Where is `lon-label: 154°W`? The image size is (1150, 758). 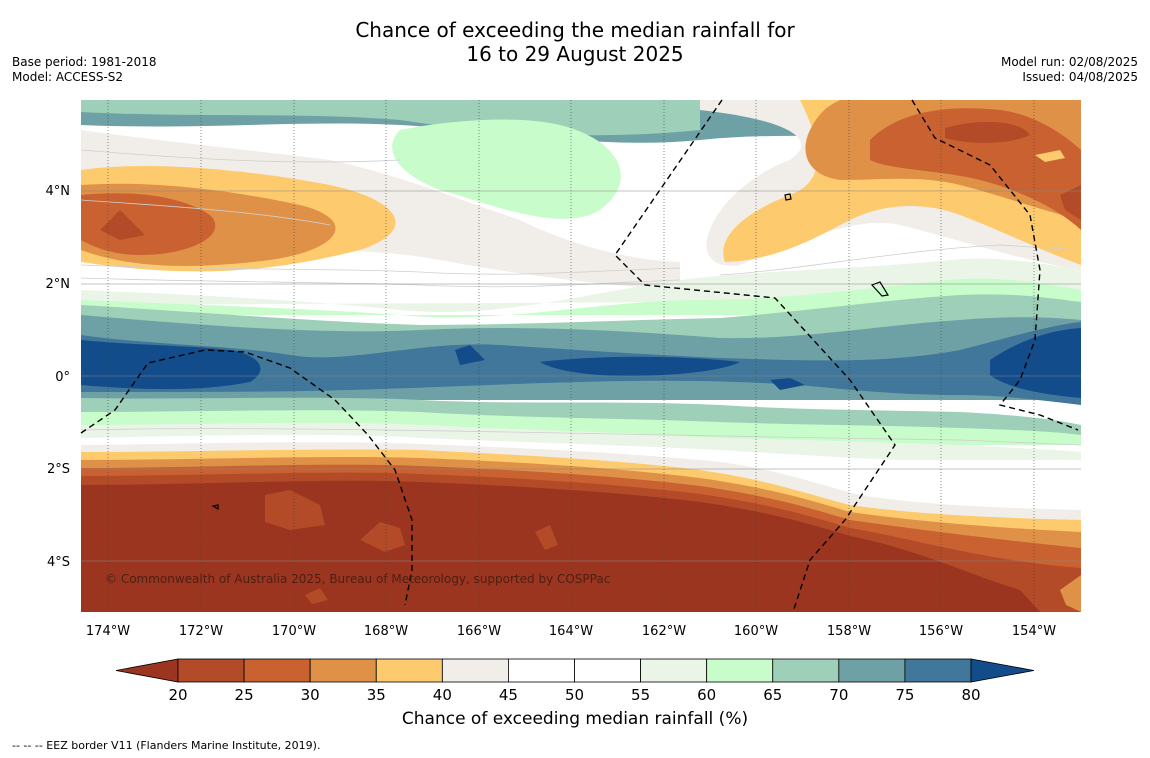
lon-label: 154°W is located at coordinates (1034, 631).